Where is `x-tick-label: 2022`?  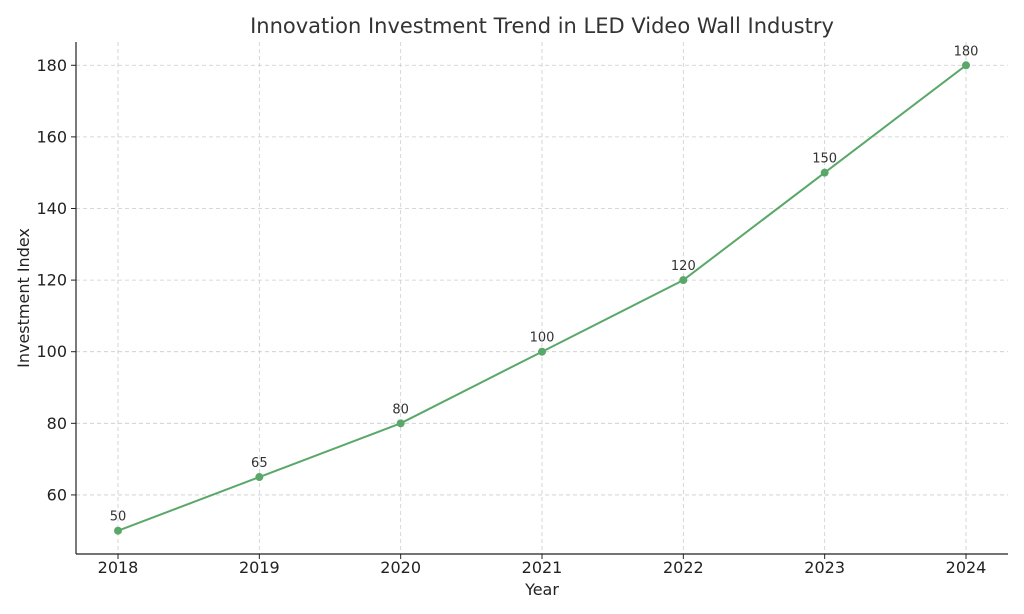
x-tick-label: 2022 is located at coordinates (683, 567).